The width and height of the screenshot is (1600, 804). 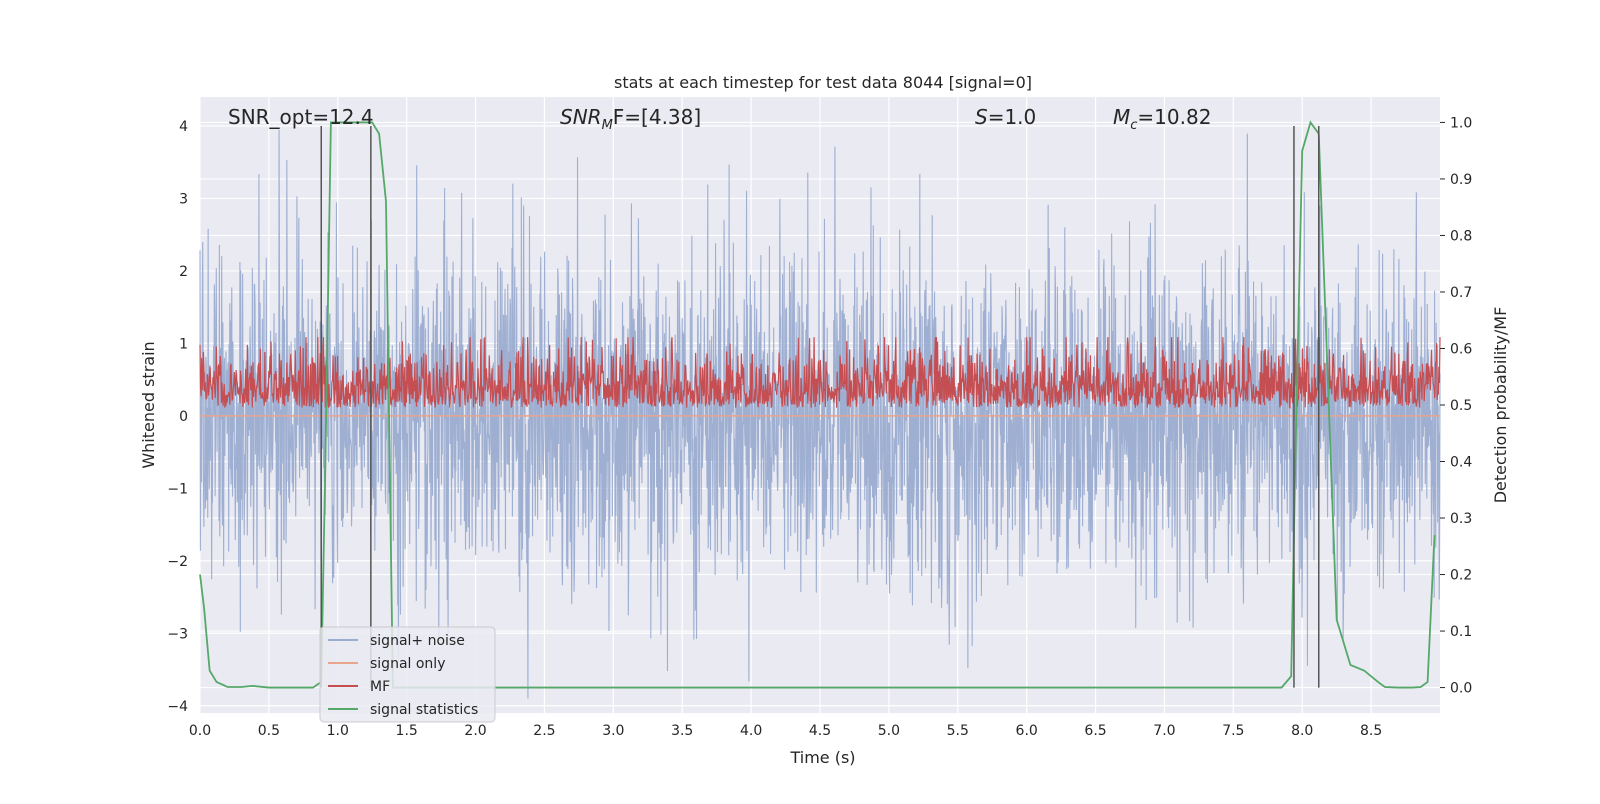 What do you see at coordinates (183, 127) in the screenshot?
I see `y-left-tick-label: 4` at bounding box center [183, 127].